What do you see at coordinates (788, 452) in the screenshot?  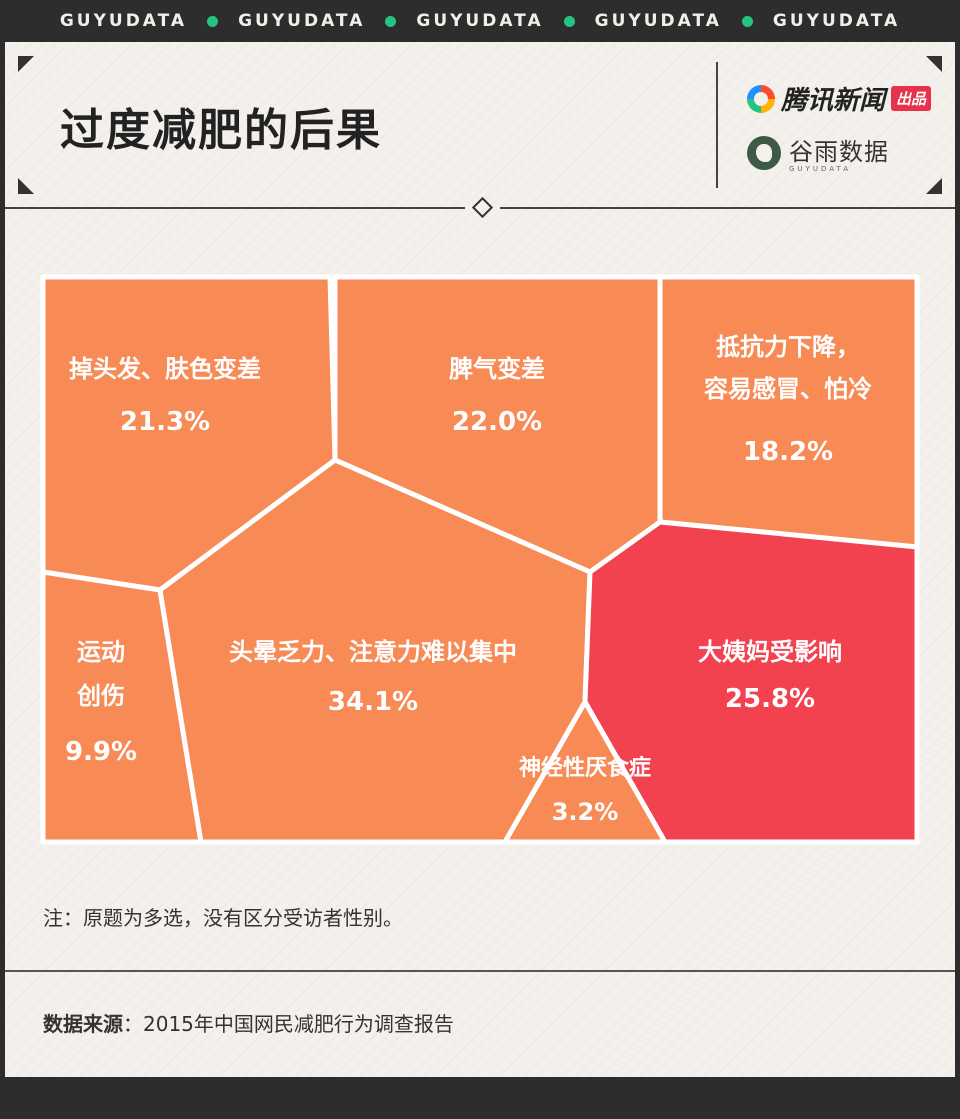 I see `cell-value-label: 18.2%` at bounding box center [788, 452].